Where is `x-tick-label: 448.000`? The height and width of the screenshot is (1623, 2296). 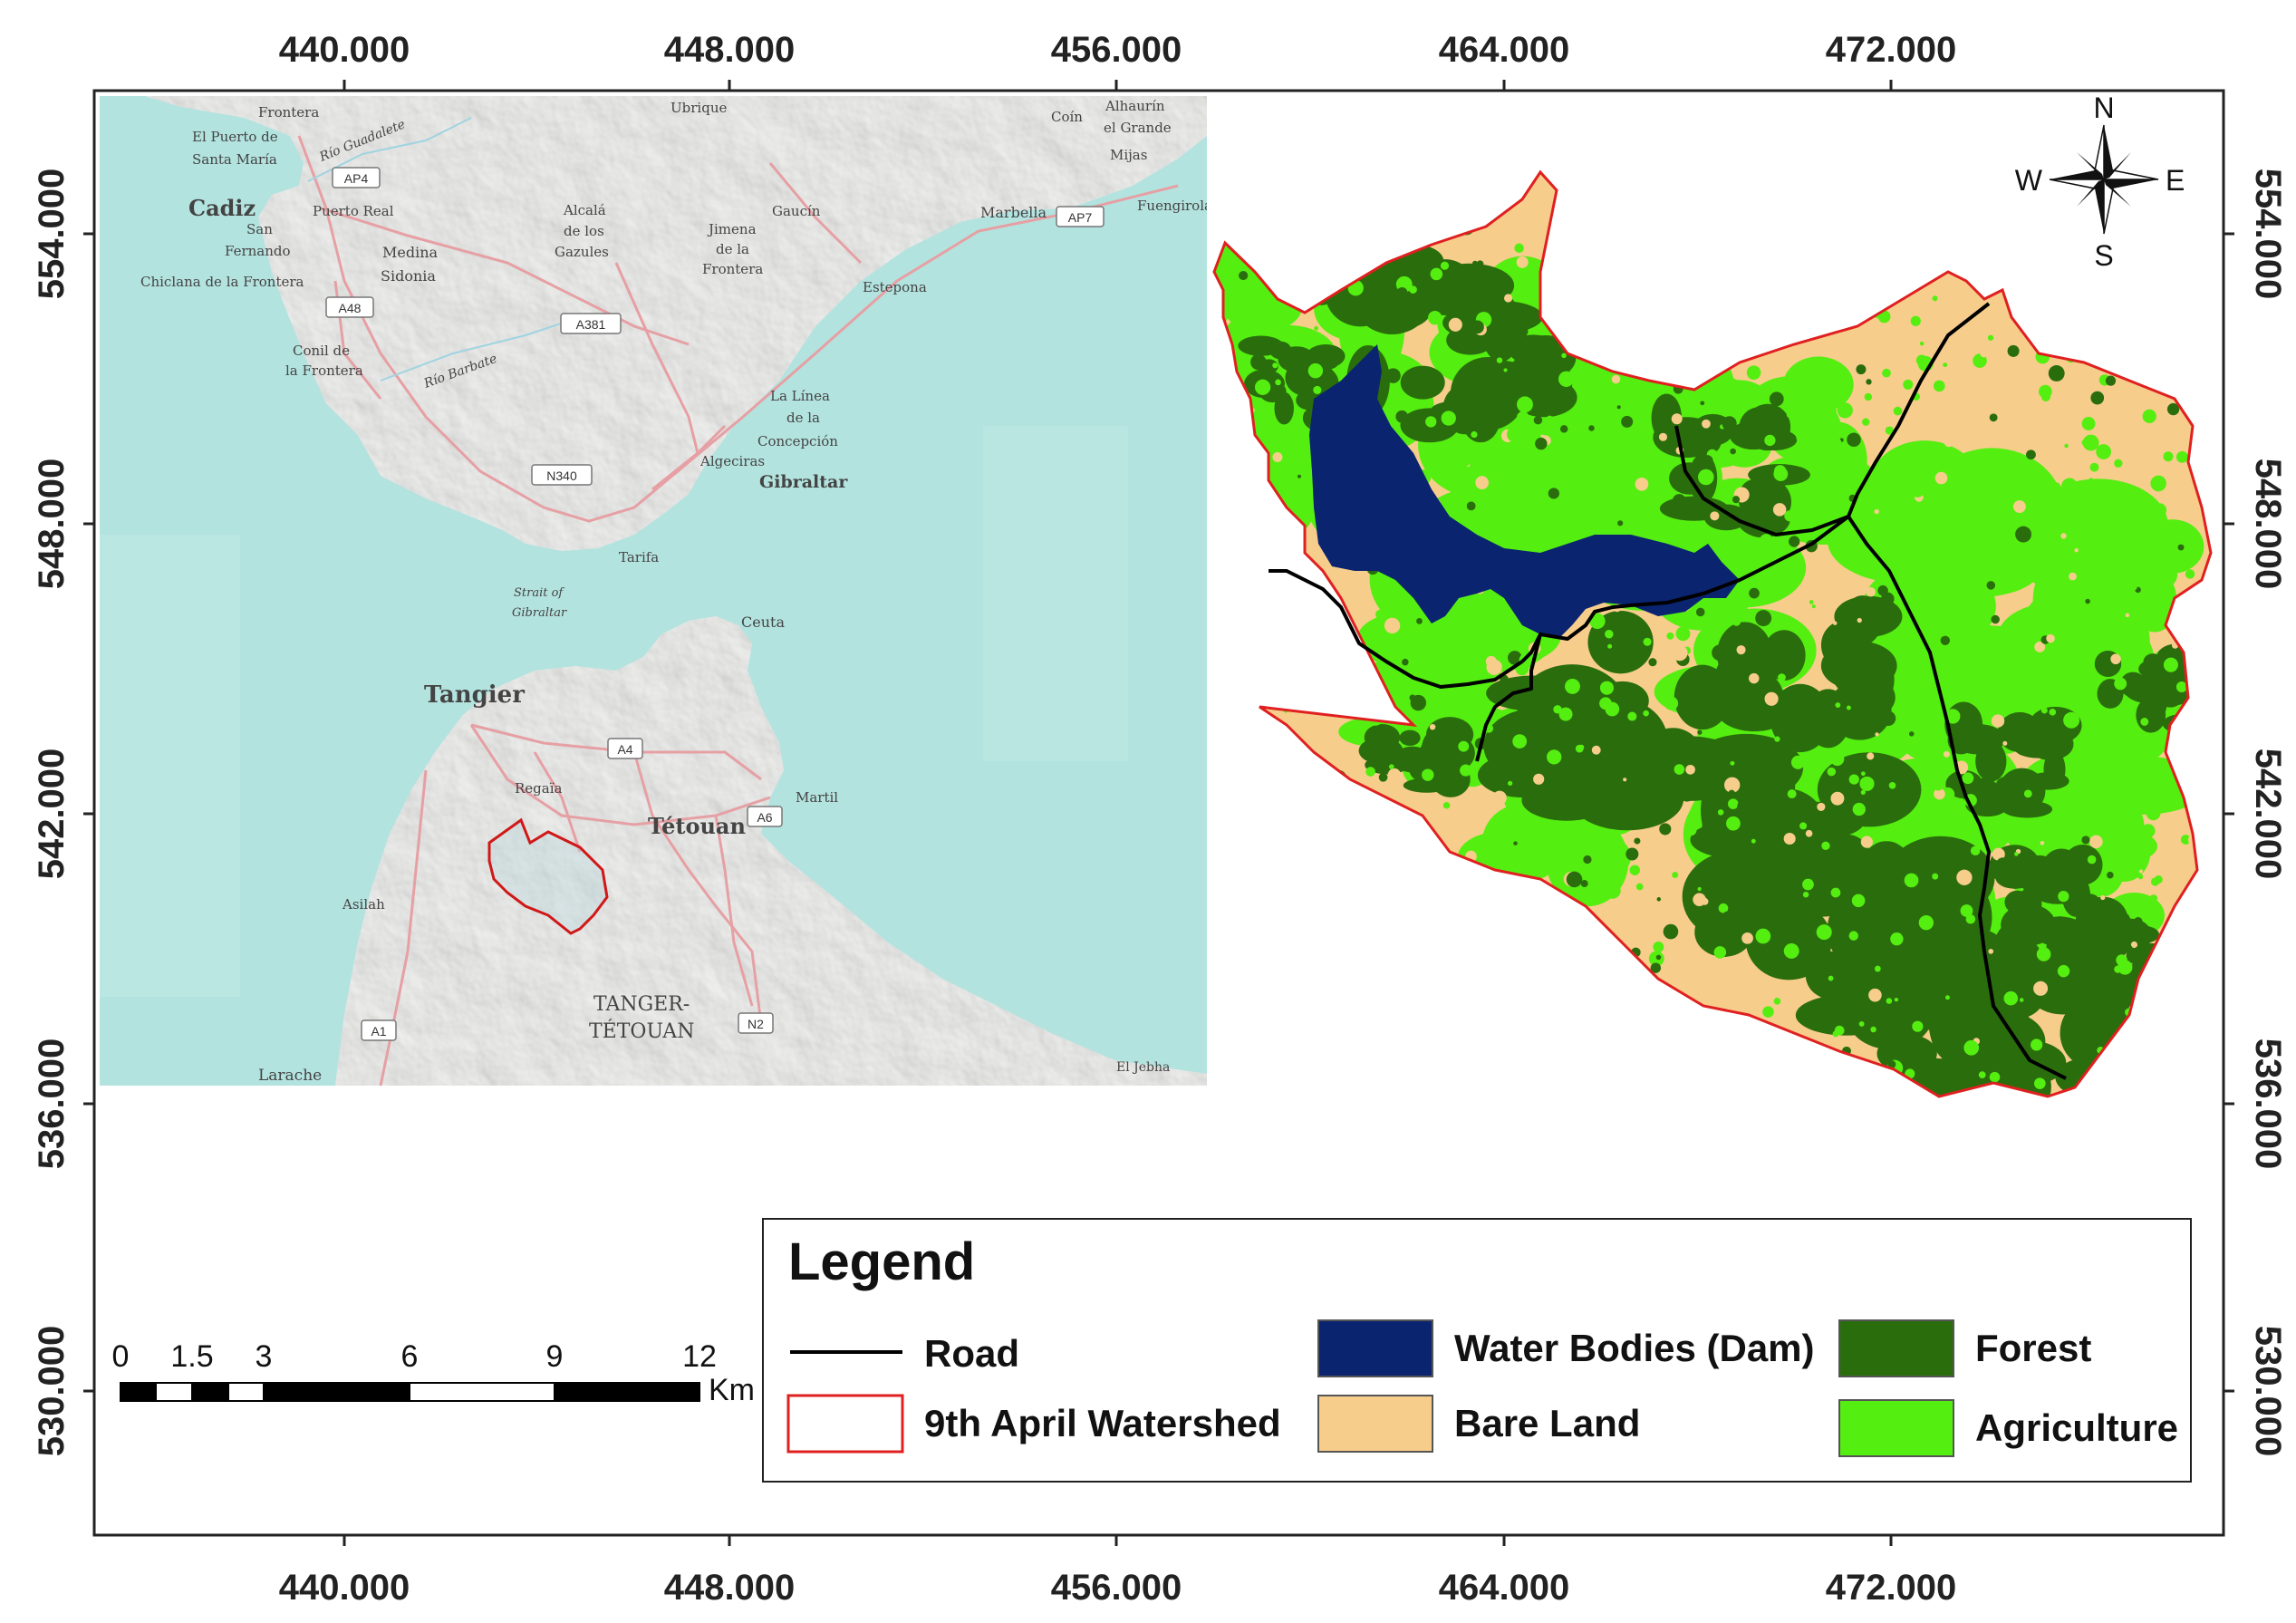 x-tick-label: 448.000 is located at coordinates (730, 50).